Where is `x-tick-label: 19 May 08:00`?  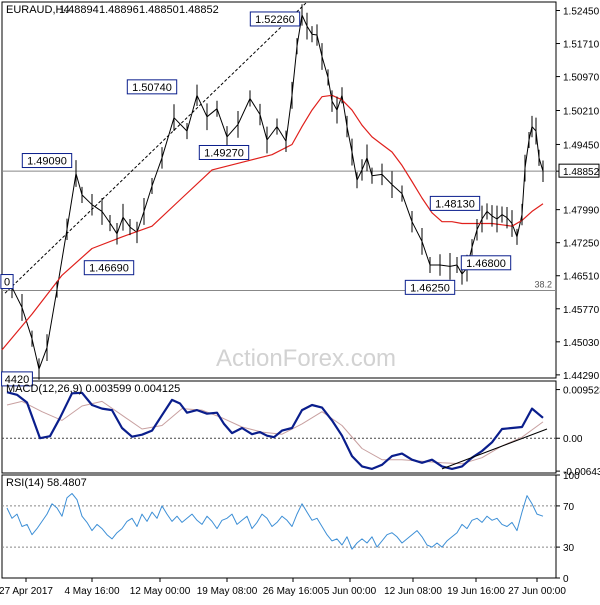 x-tick-label: 19 May 08:00 is located at coordinates (227, 591).